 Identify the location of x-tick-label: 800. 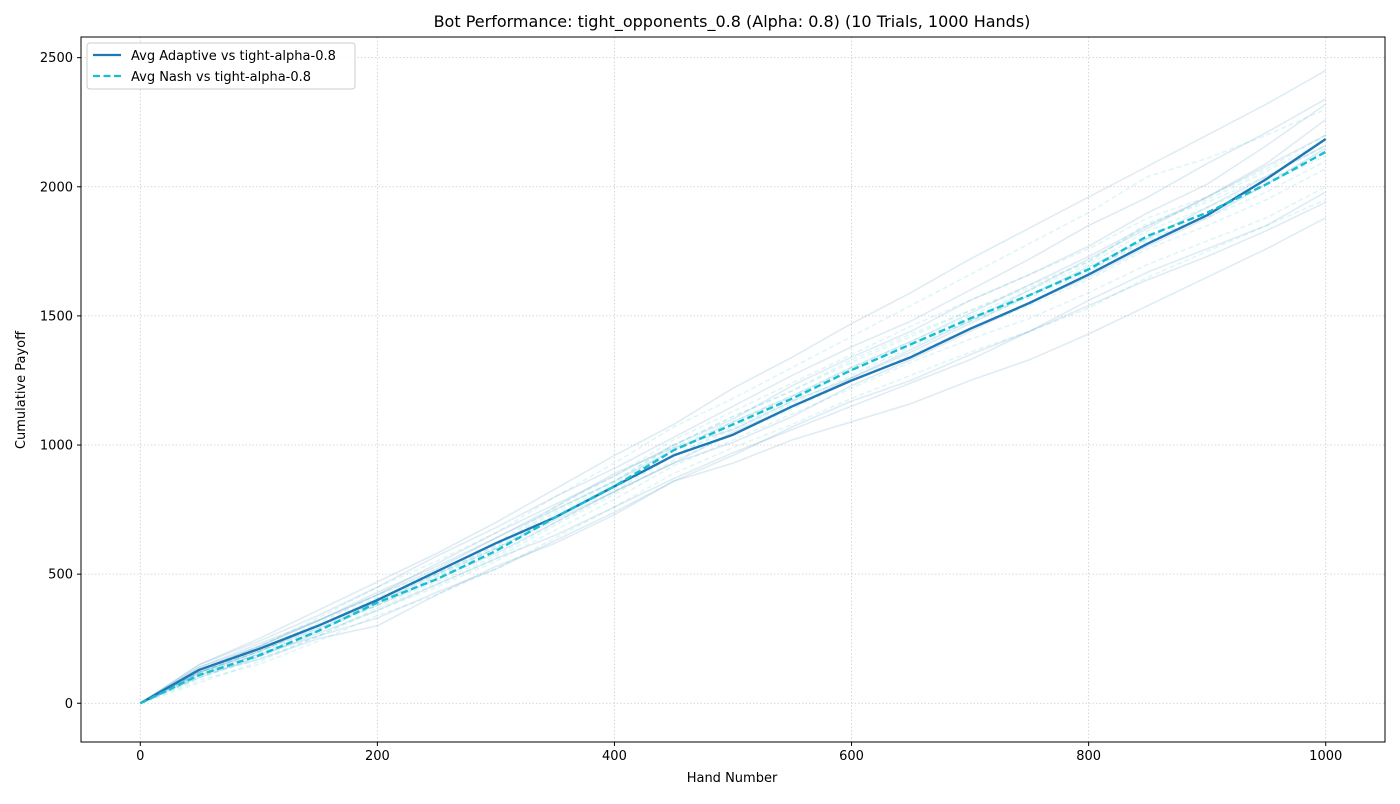
(1088, 756).